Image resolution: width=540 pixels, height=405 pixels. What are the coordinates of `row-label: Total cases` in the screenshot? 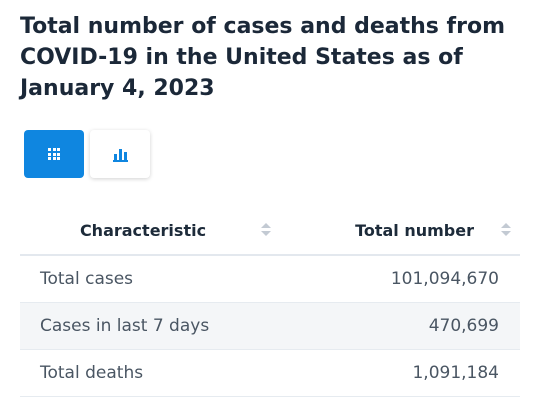 It's located at (156, 279).